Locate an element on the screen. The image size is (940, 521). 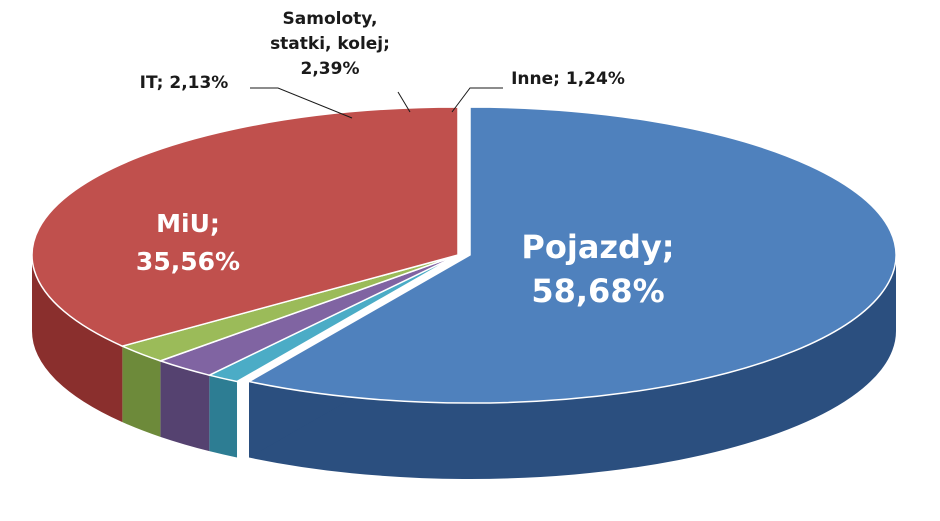
slice-label-line: 35,56% is located at coordinates (188, 261).